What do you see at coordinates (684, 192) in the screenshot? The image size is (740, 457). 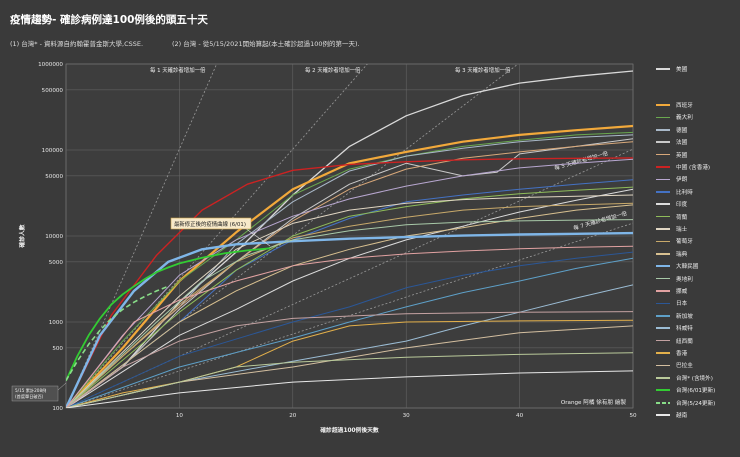 I see `legend-label: 比利時` at bounding box center [684, 192].